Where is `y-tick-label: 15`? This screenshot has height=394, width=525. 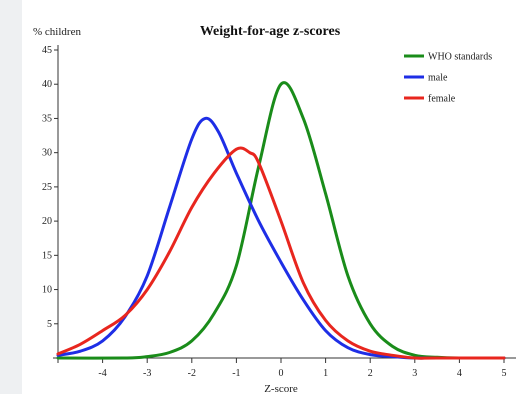 y-tick-label: 15 is located at coordinates (47, 255).